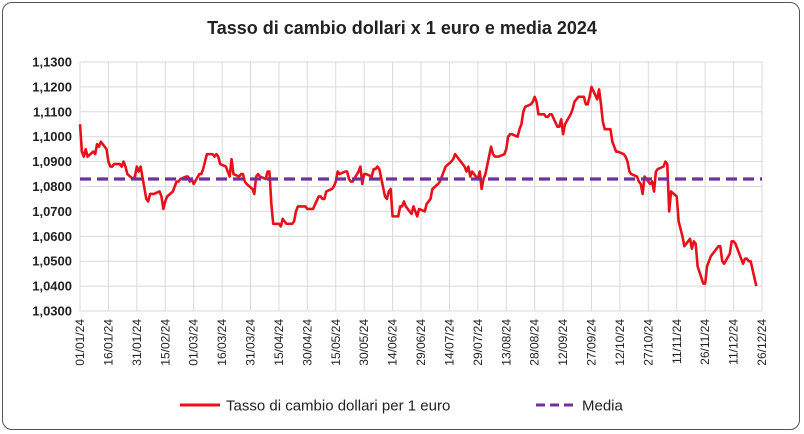  What do you see at coordinates (762, 342) in the screenshot?
I see `x-tick-label: 26/12/24` at bounding box center [762, 342].